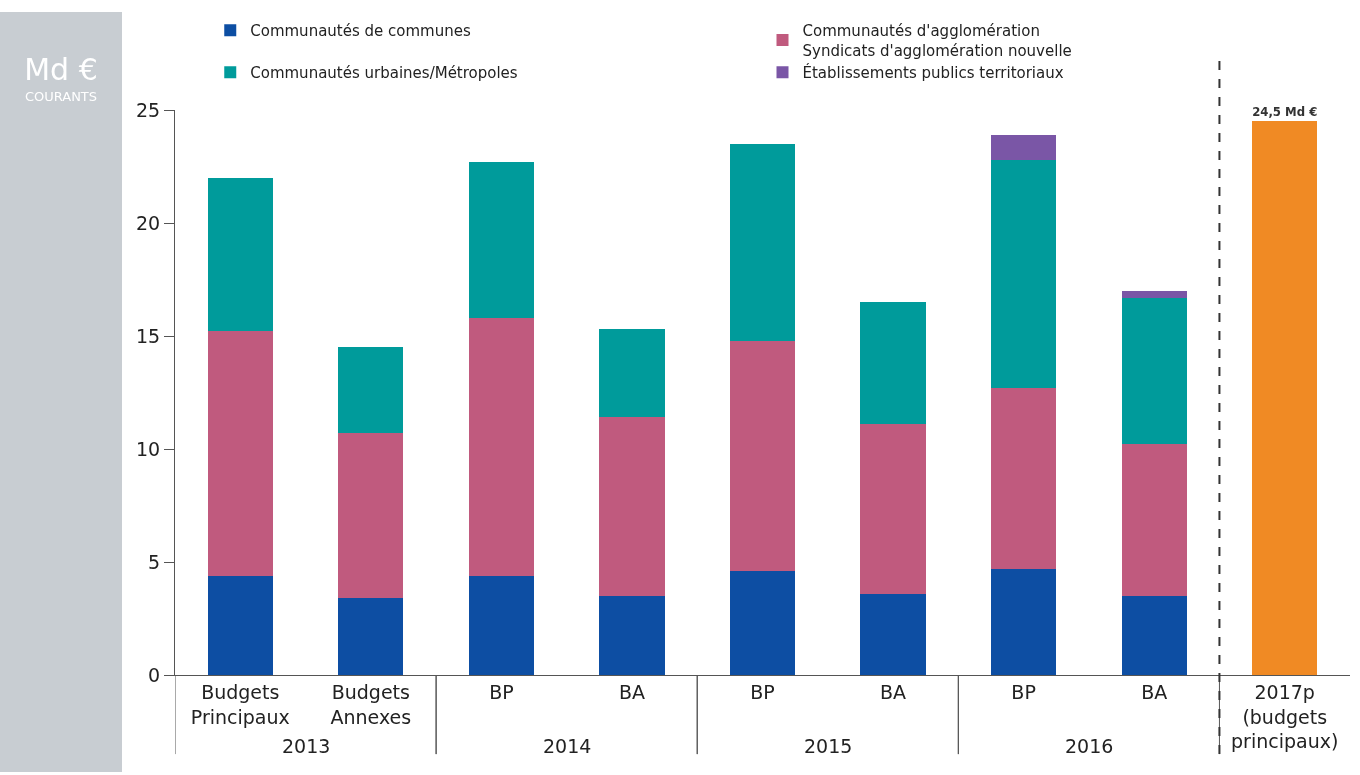 This screenshot has height=775, width=1360. What do you see at coordinates (371, 704) in the screenshot?
I see `x-tick-label: Budgets Annexes` at bounding box center [371, 704].